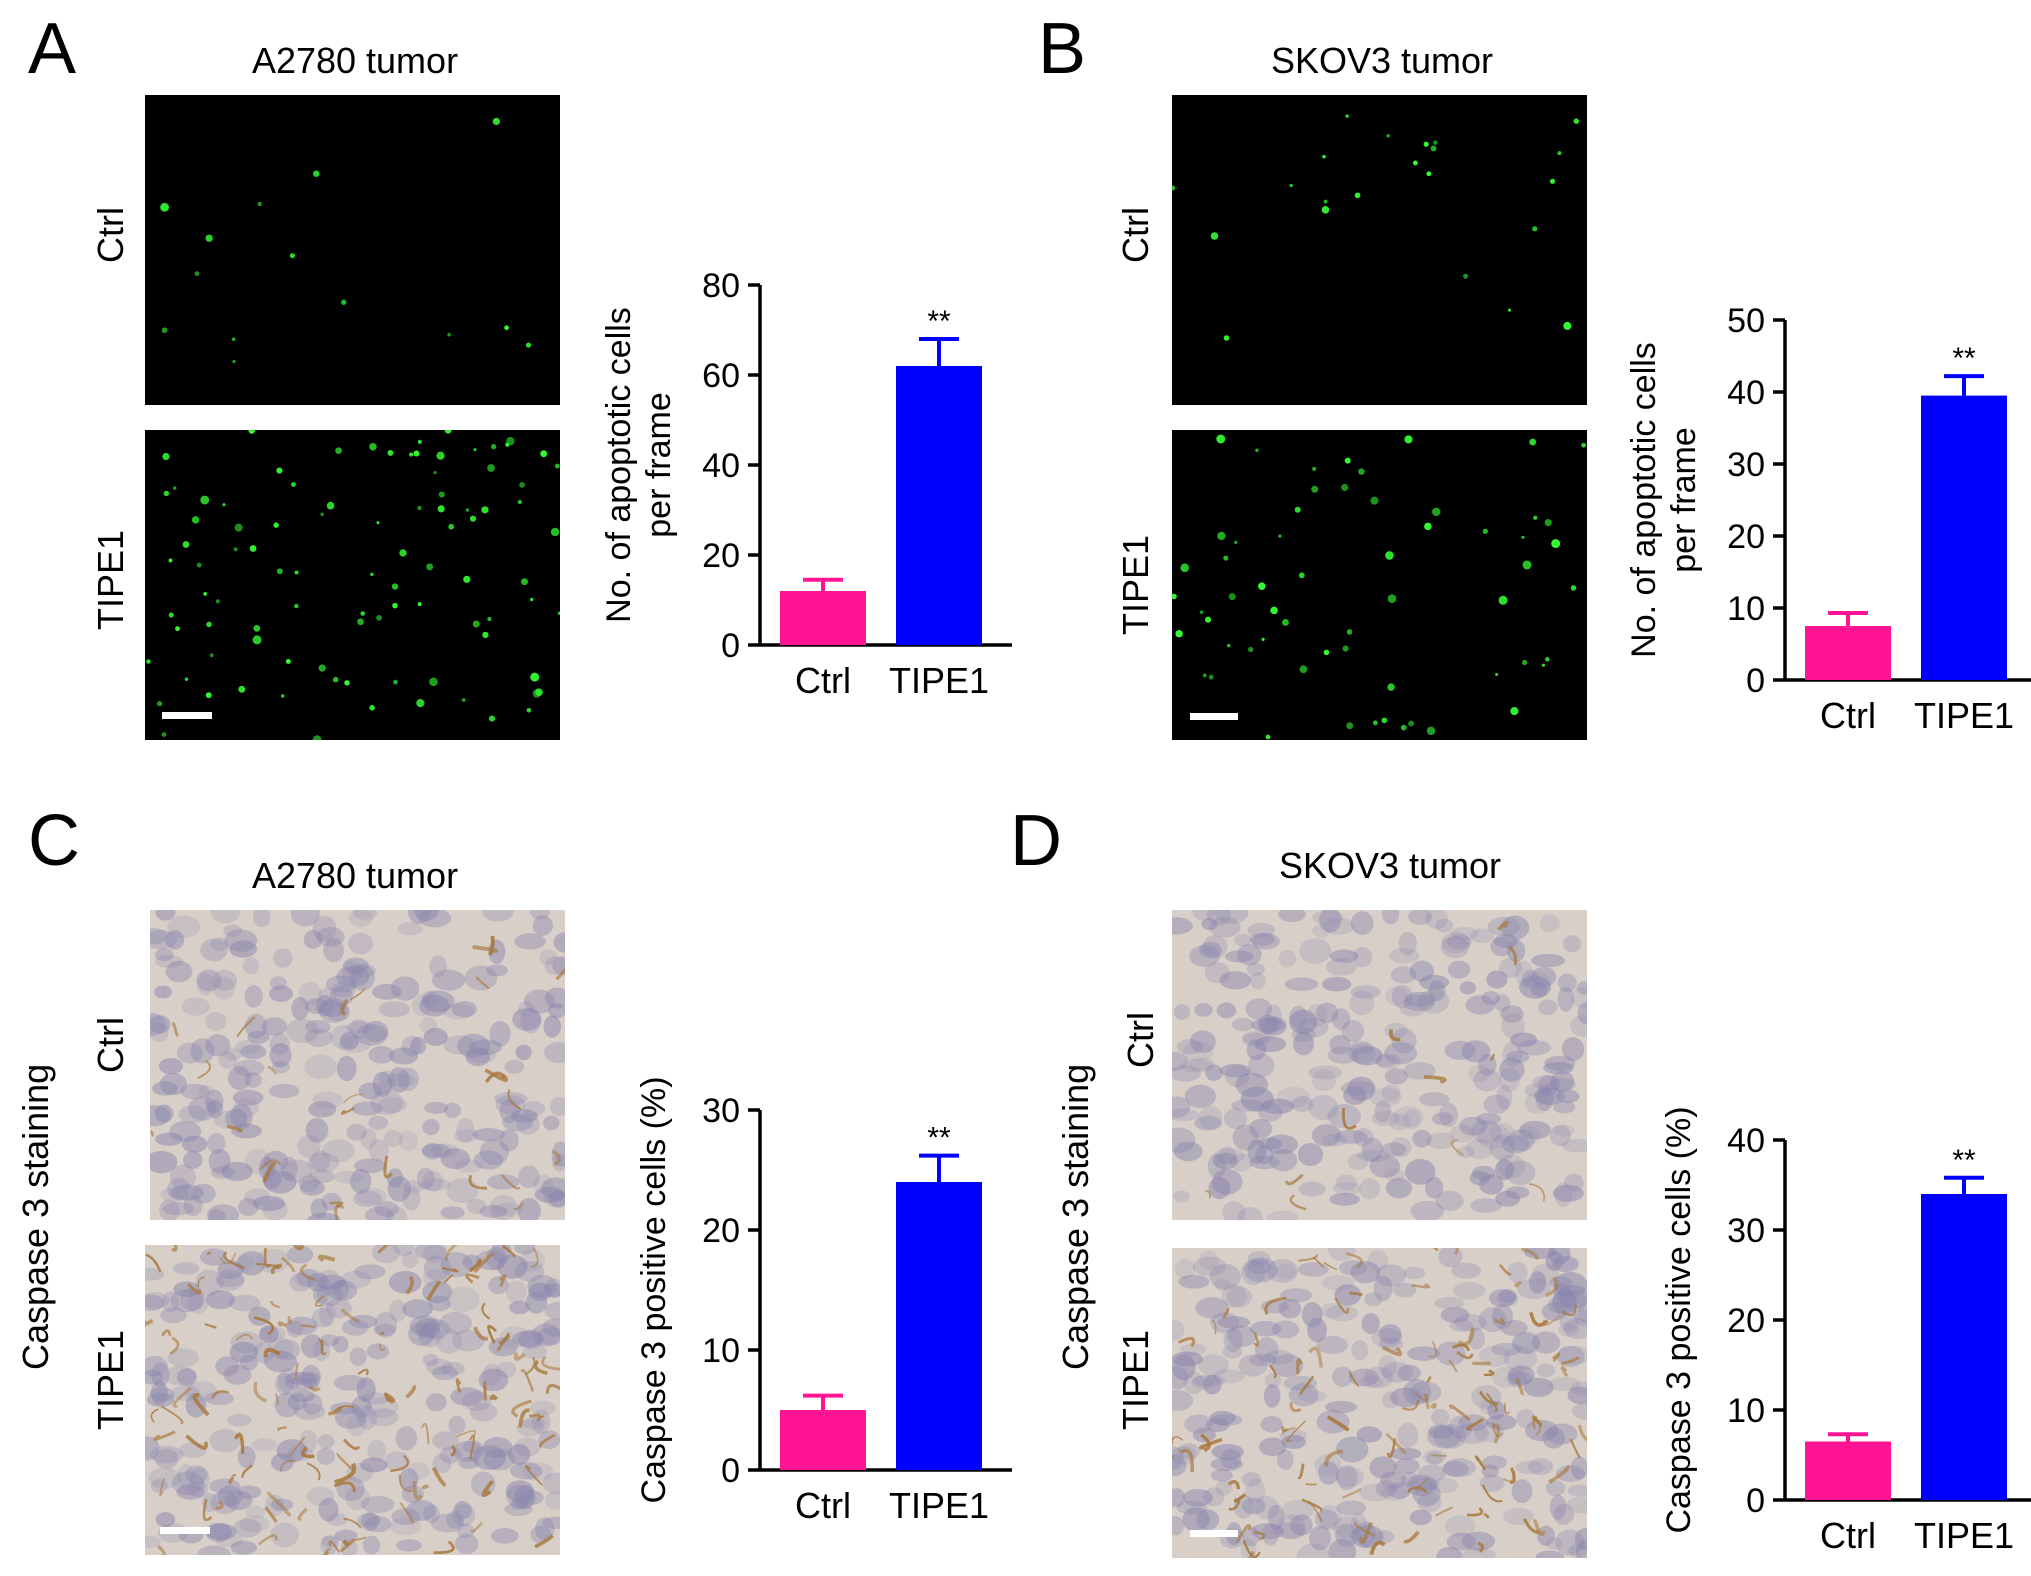  Describe the element at coordinates (1379, 1065) in the screenshot. I see `panel-d-ctrl-micrograph` at that location.